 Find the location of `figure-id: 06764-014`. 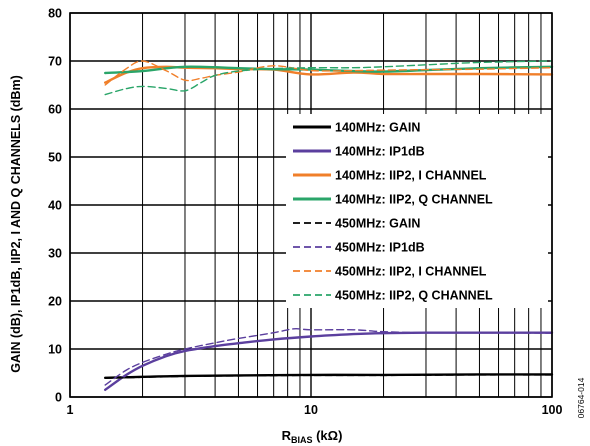

figure-id: 06764-014 is located at coordinates (581, 397).